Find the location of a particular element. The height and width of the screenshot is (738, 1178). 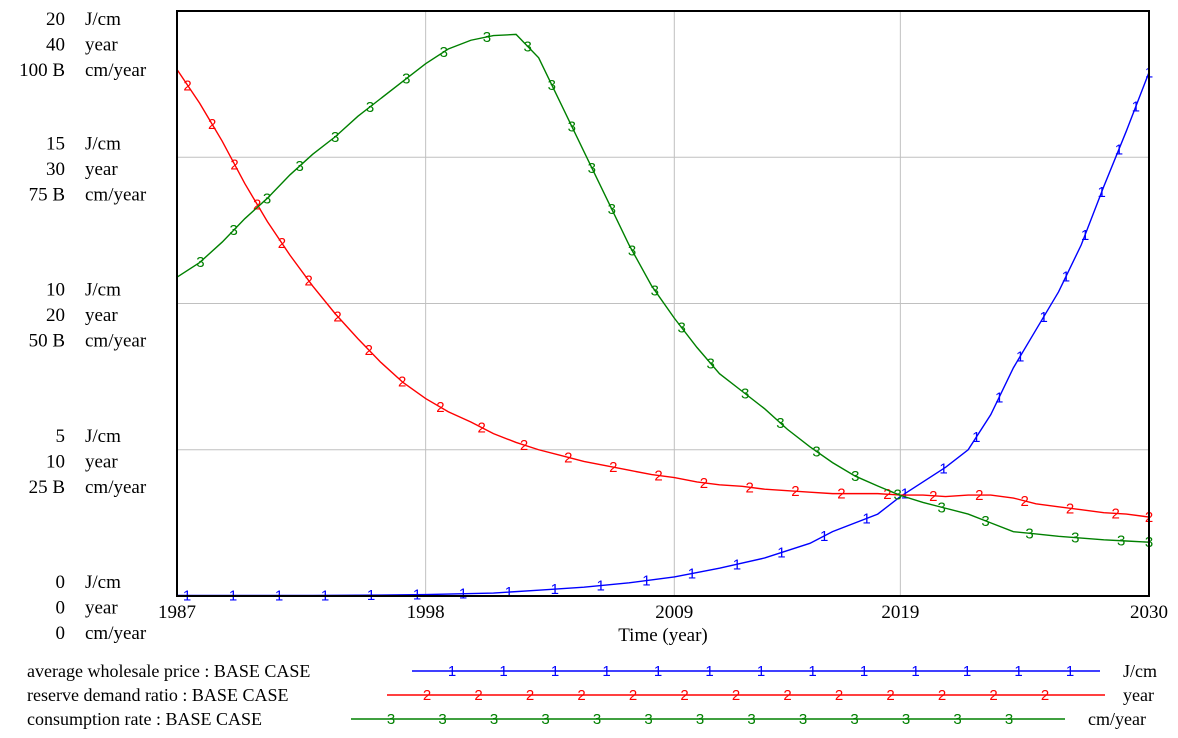

y-tick-value: 20 is located at coordinates (55, 315).